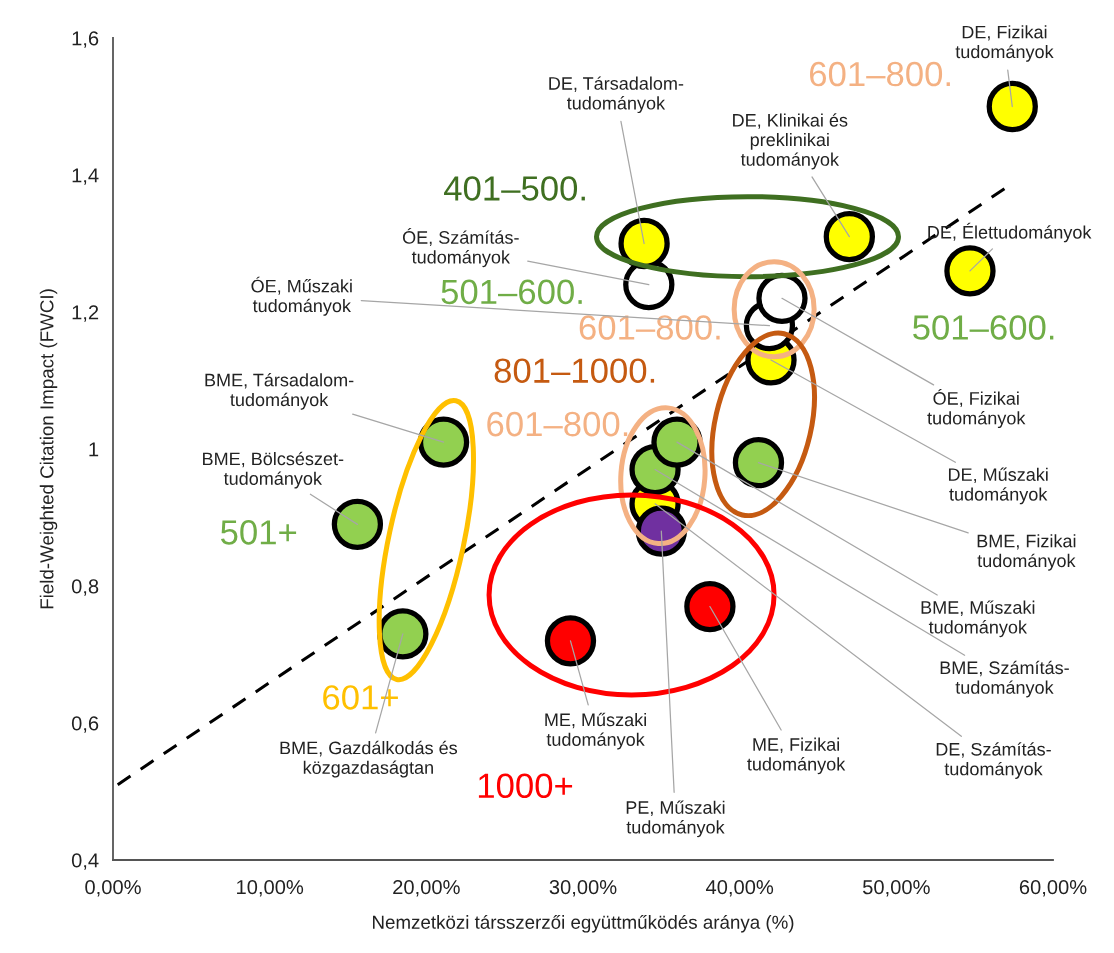 This screenshot has width=1114, height=953. I want to click on y-tick-label: 1,2, so click(85, 313).